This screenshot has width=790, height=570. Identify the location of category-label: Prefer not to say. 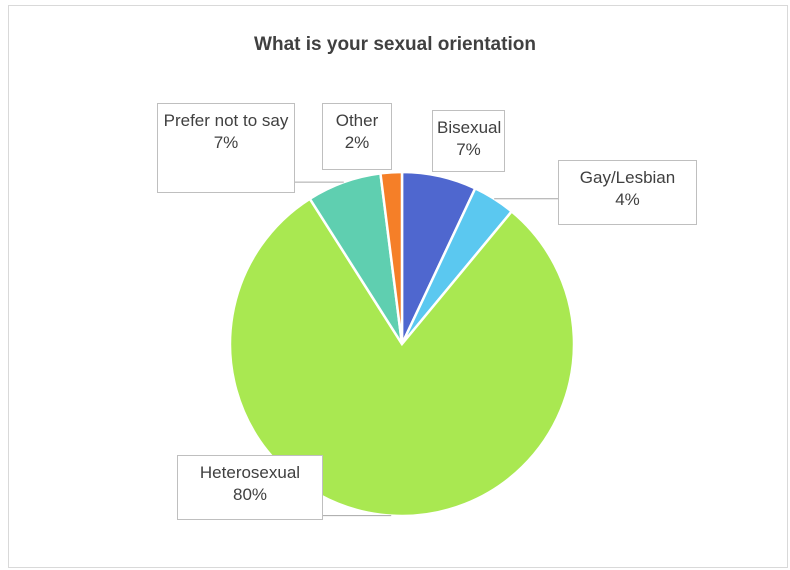
(226, 120).